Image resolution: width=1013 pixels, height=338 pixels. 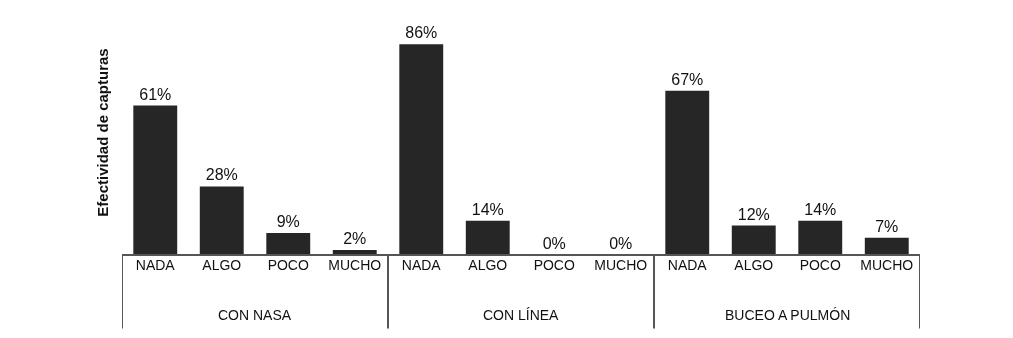 I want to click on data-label: 9%, so click(x=288, y=221).